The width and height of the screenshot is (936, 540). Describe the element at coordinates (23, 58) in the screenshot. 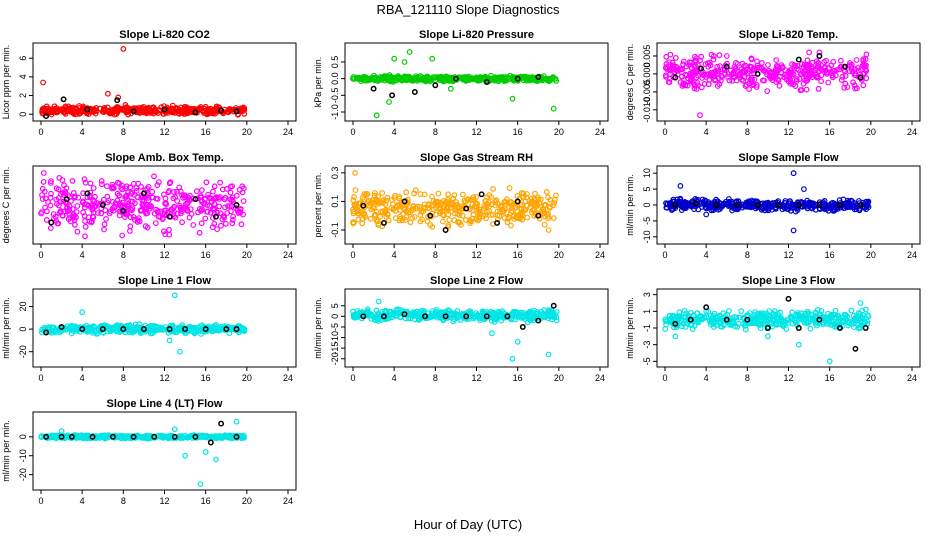

I see `y-tick-label: 6` at that location.